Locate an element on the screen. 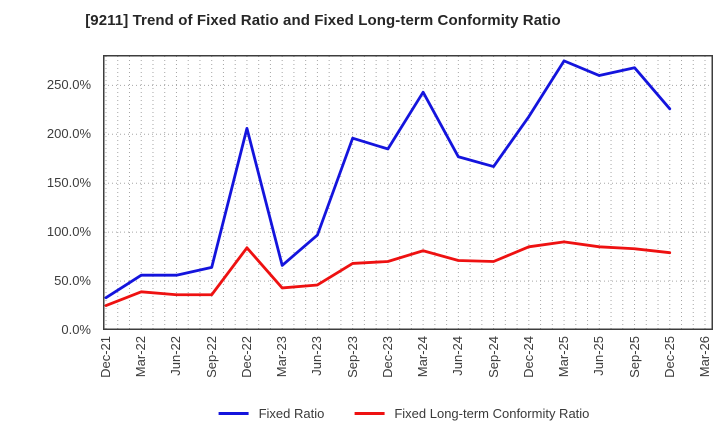  x-axis-tick-label: Dec-21 is located at coordinates (105, 366).